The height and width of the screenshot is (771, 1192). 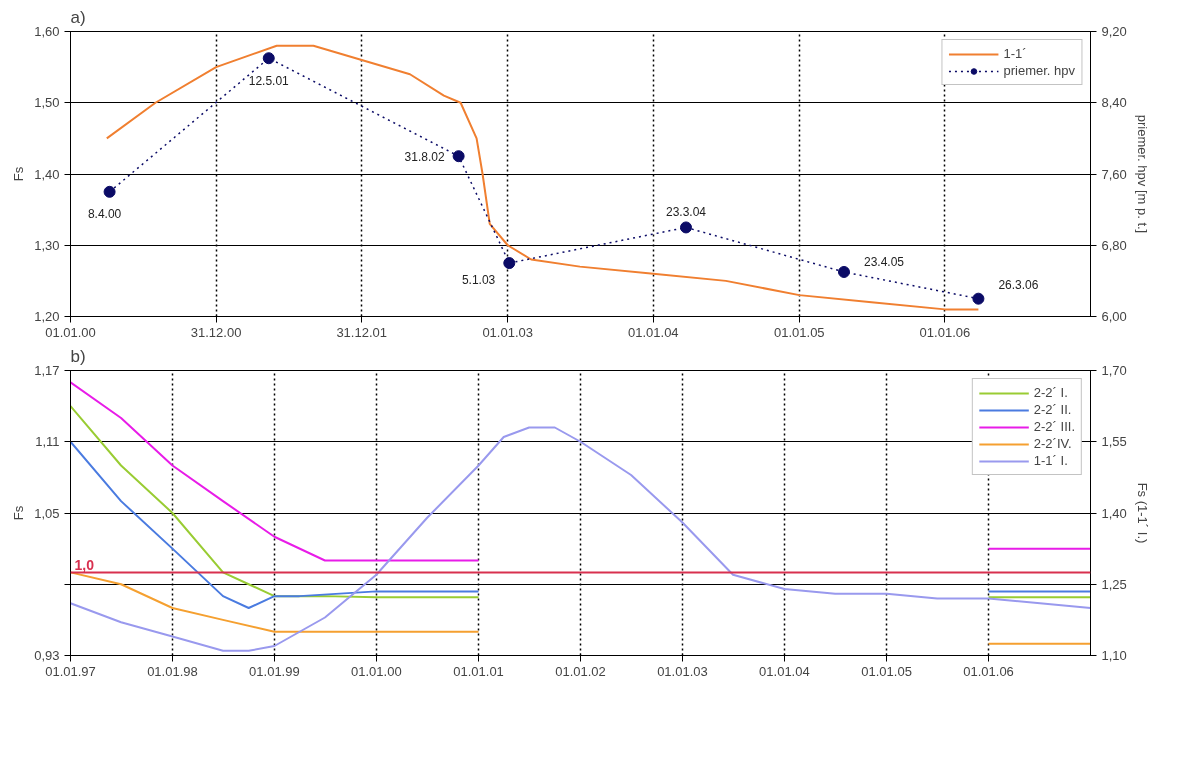 What do you see at coordinates (424, 156) in the screenshot?
I see `data-label: 31.8.02` at bounding box center [424, 156].